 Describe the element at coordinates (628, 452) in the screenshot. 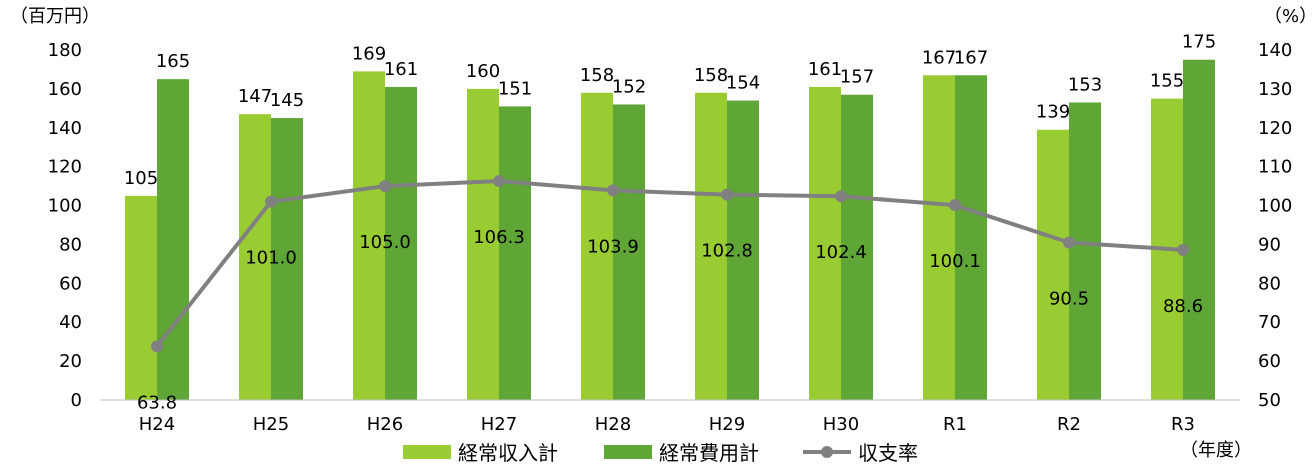

I see `legend-swatch-expense` at that location.